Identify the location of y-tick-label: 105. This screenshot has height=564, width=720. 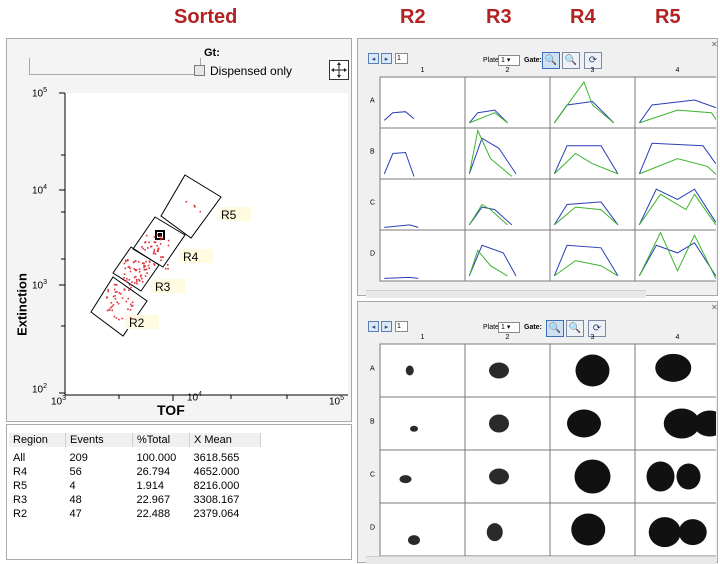
(40, 93).